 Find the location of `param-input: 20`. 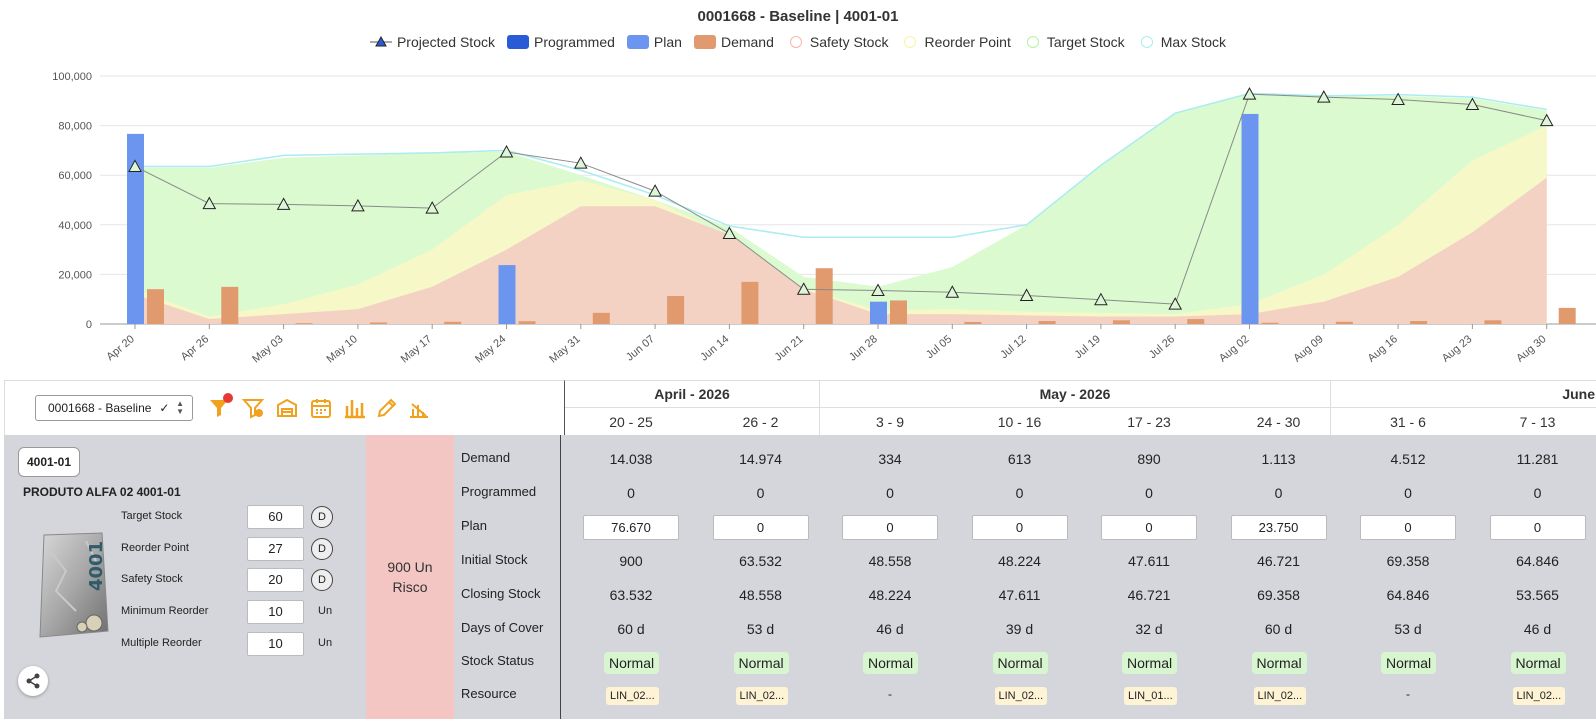

param-input: 20 is located at coordinates (275, 580).